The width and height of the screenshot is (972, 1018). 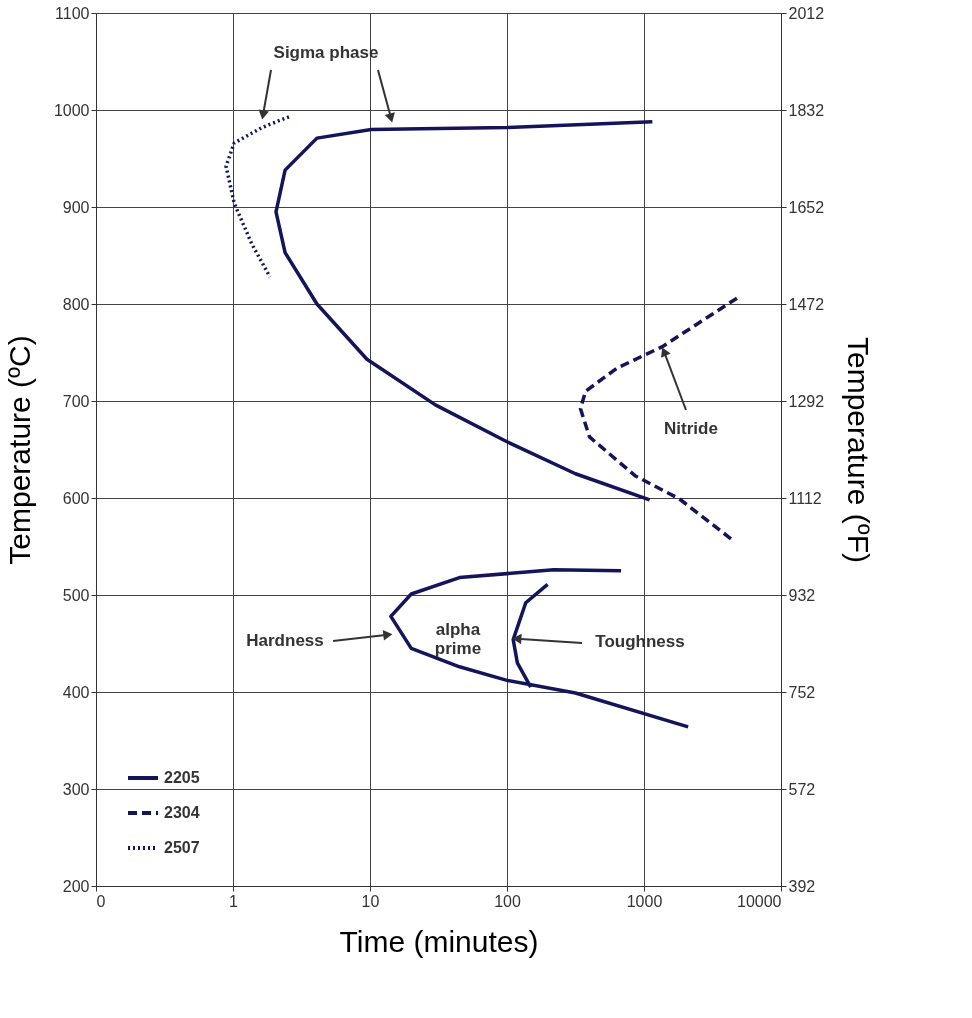 I want to click on y2-axis-title: Temperature (ºF), so click(x=859, y=450).